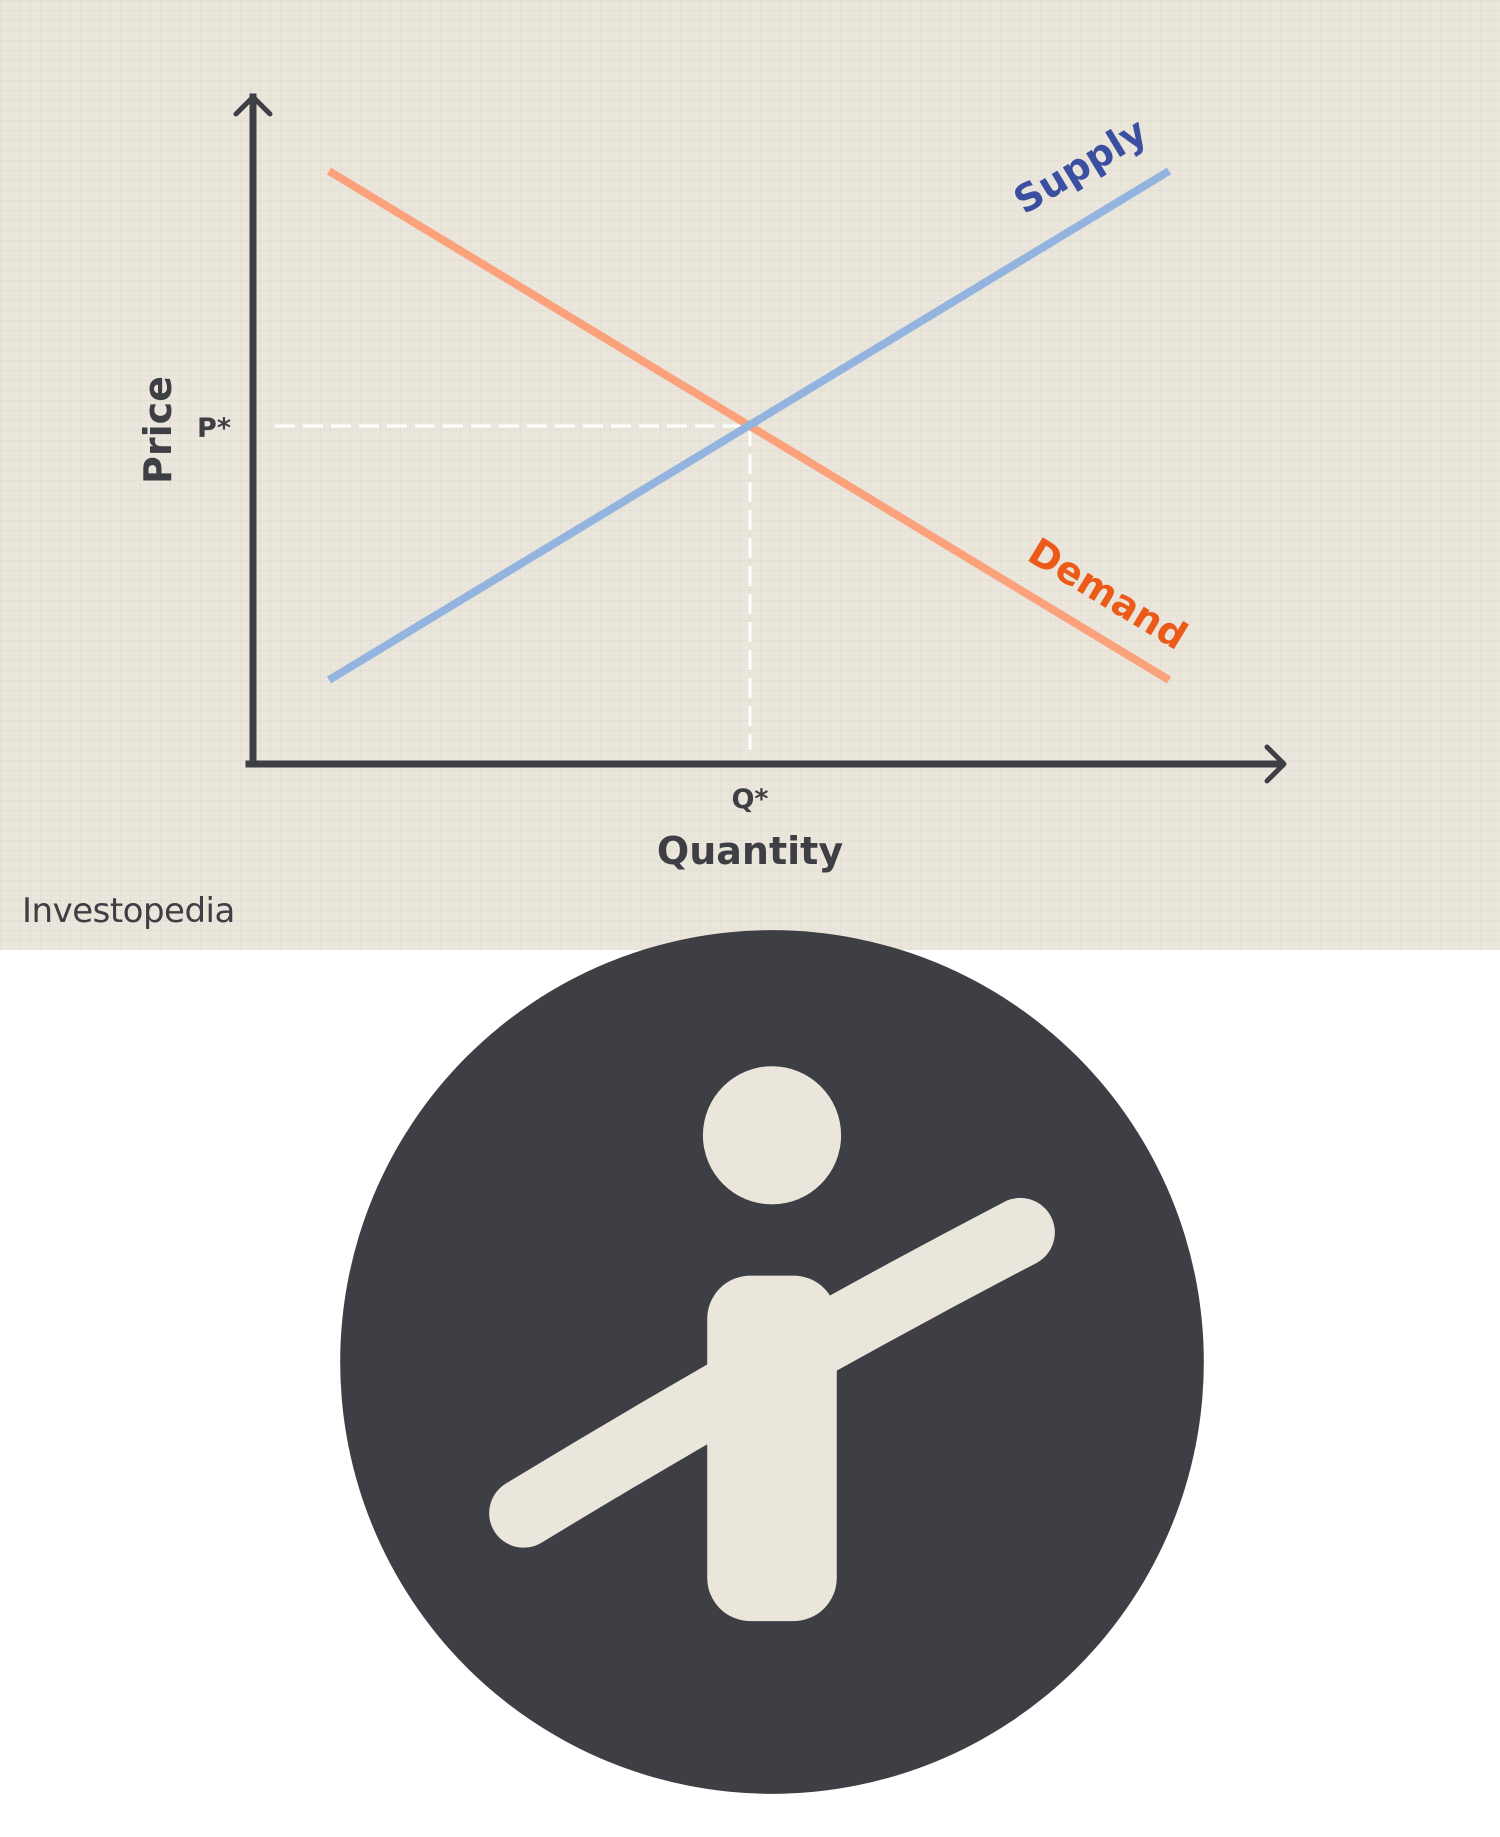 The width and height of the screenshot is (1500, 1837). Describe the element at coordinates (1080, 166) in the screenshot. I see `supply-label: Supply` at that location.